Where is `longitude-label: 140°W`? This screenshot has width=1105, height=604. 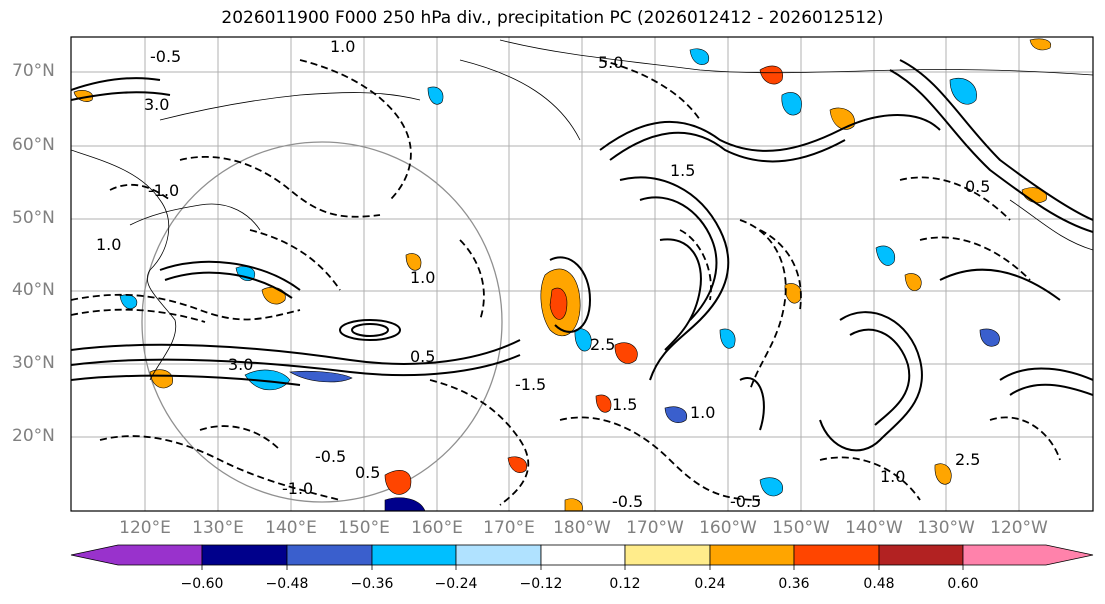
longitude-label: 140°W is located at coordinates (874, 528).